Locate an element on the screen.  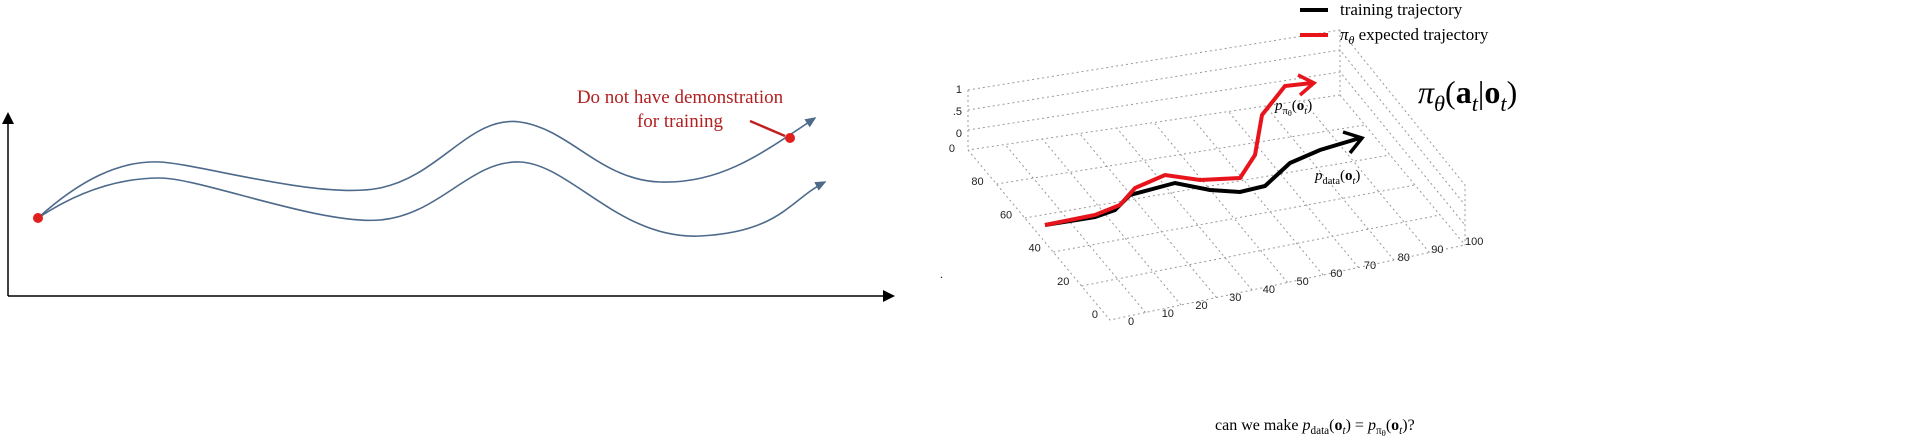
x-tick-label: 30 is located at coordinates (1235, 298).